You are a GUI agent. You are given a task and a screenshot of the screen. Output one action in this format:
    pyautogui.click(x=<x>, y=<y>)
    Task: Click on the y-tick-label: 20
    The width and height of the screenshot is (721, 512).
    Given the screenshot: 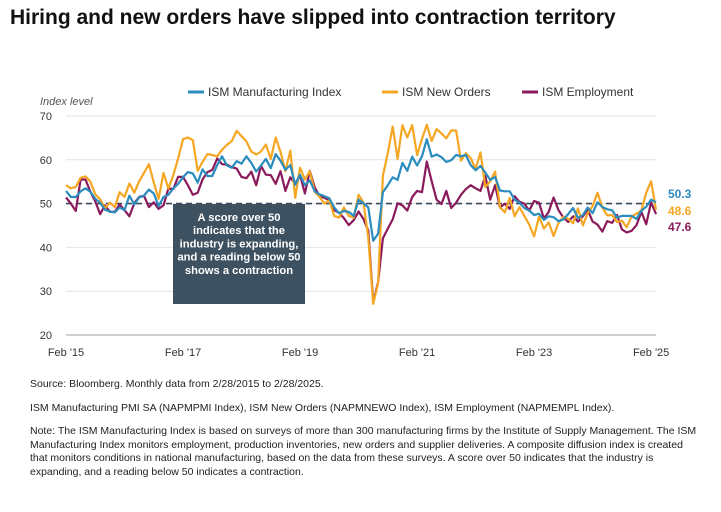 What is the action you would take?
    pyautogui.click(x=46, y=336)
    